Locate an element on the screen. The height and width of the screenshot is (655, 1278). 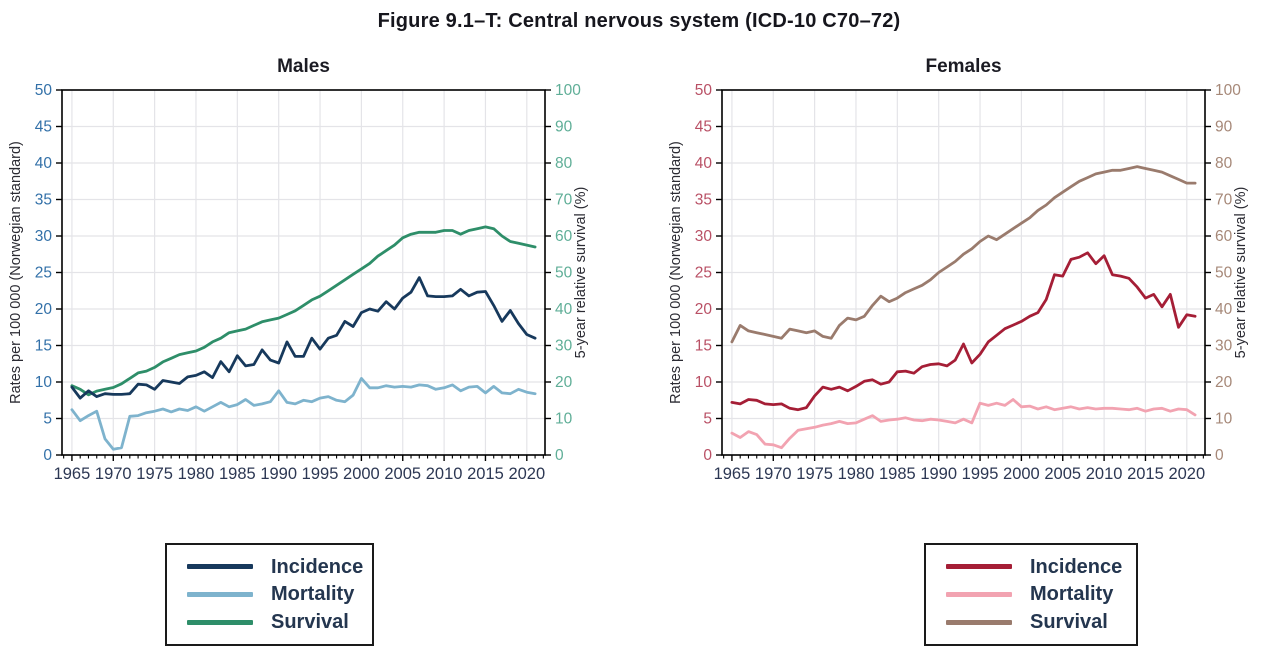
panel-title-males: Males is located at coordinates (303, 66).